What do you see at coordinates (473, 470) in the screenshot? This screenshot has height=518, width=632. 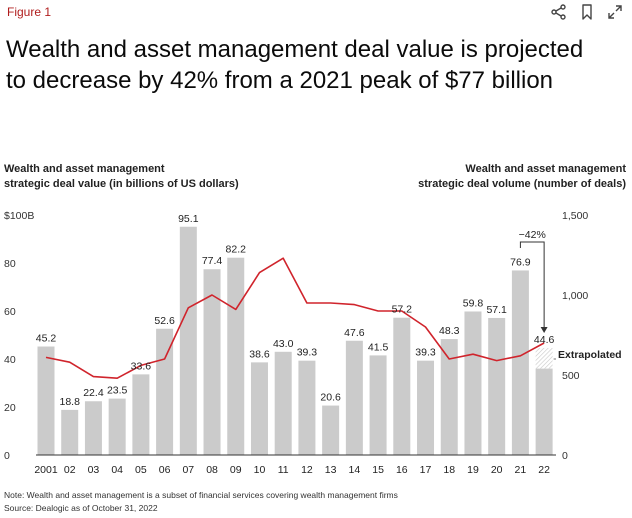 I see `x-tick-label: 19` at bounding box center [473, 470].